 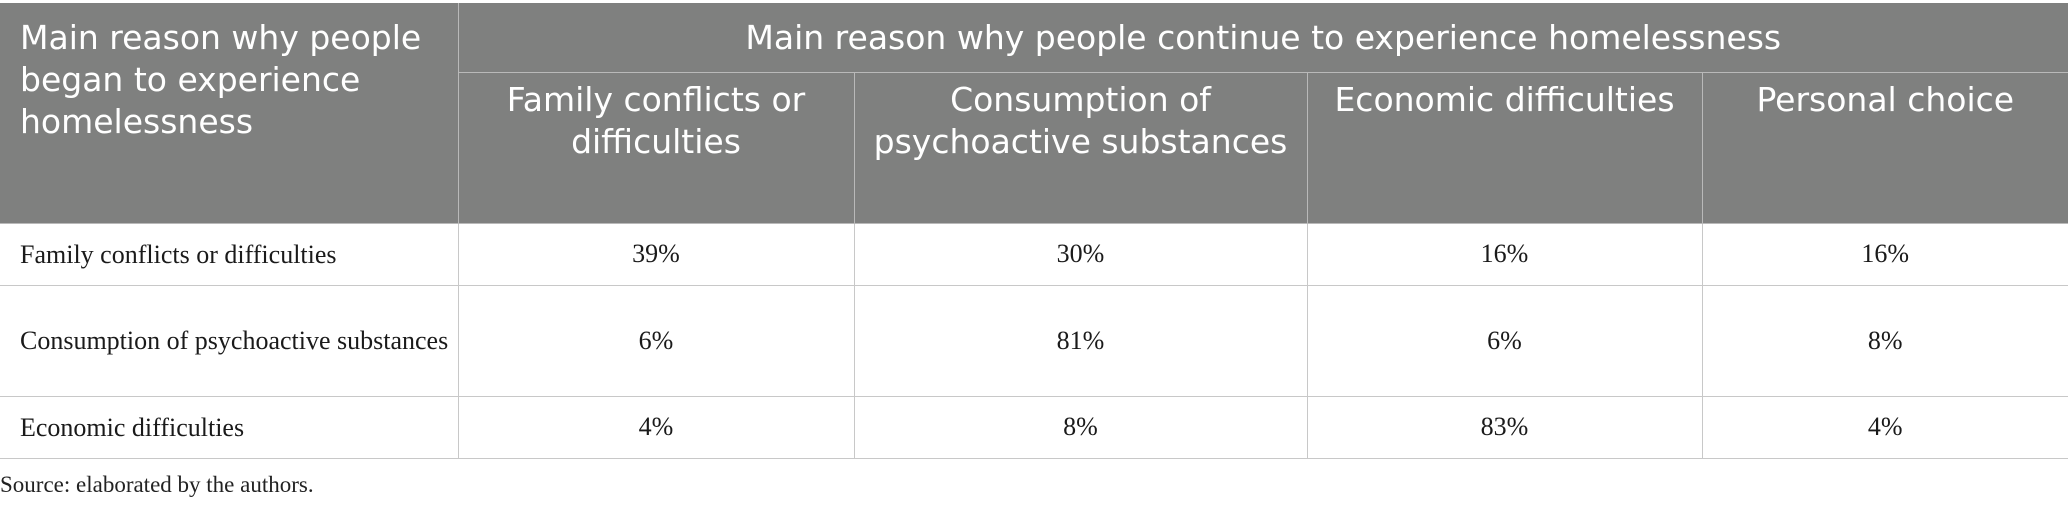 What do you see at coordinates (229, 254) in the screenshot?
I see `row-label: Family conflicts or difficulties` at bounding box center [229, 254].